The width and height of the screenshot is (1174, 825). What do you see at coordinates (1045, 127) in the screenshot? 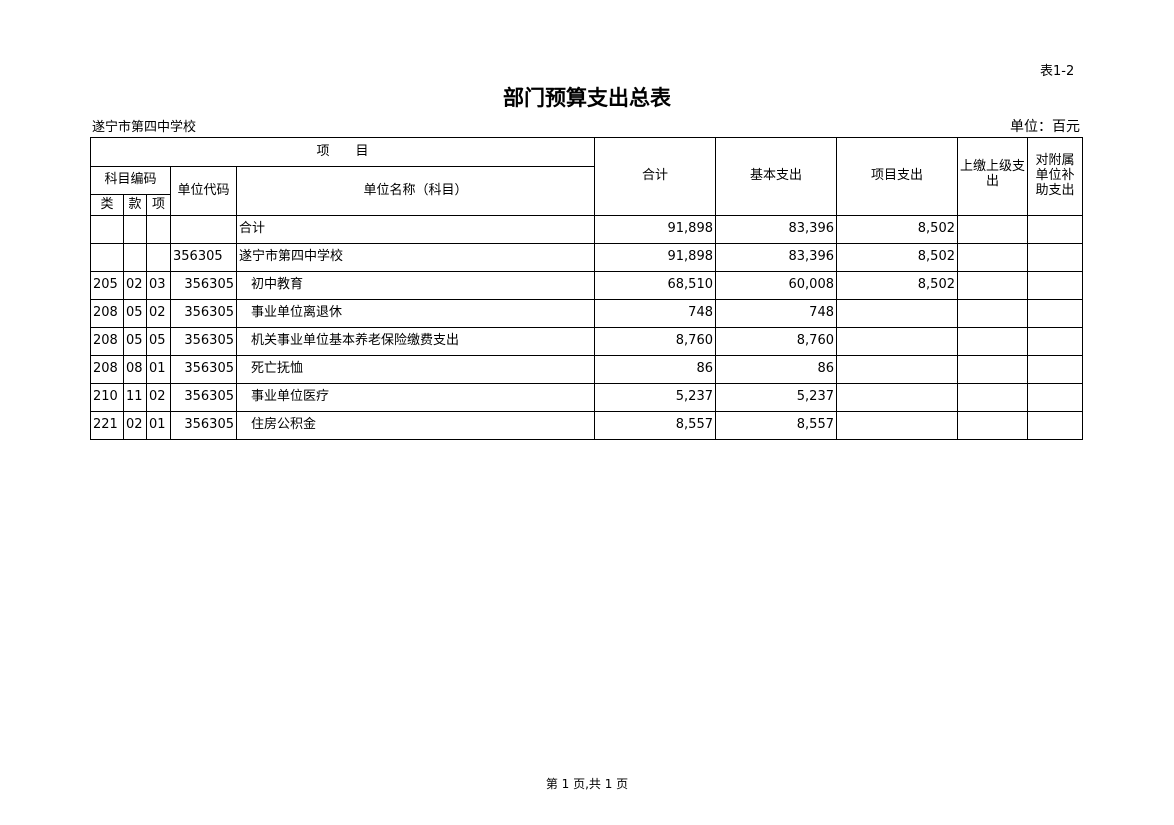
I see `unit-label: 单位：百元` at bounding box center [1045, 127].